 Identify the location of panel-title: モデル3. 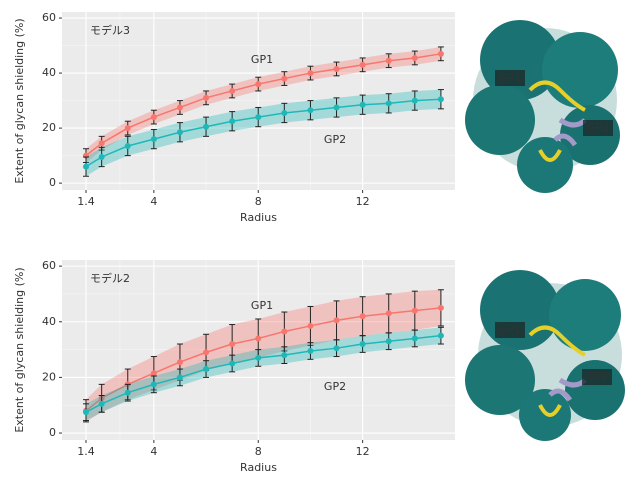
(110, 30).